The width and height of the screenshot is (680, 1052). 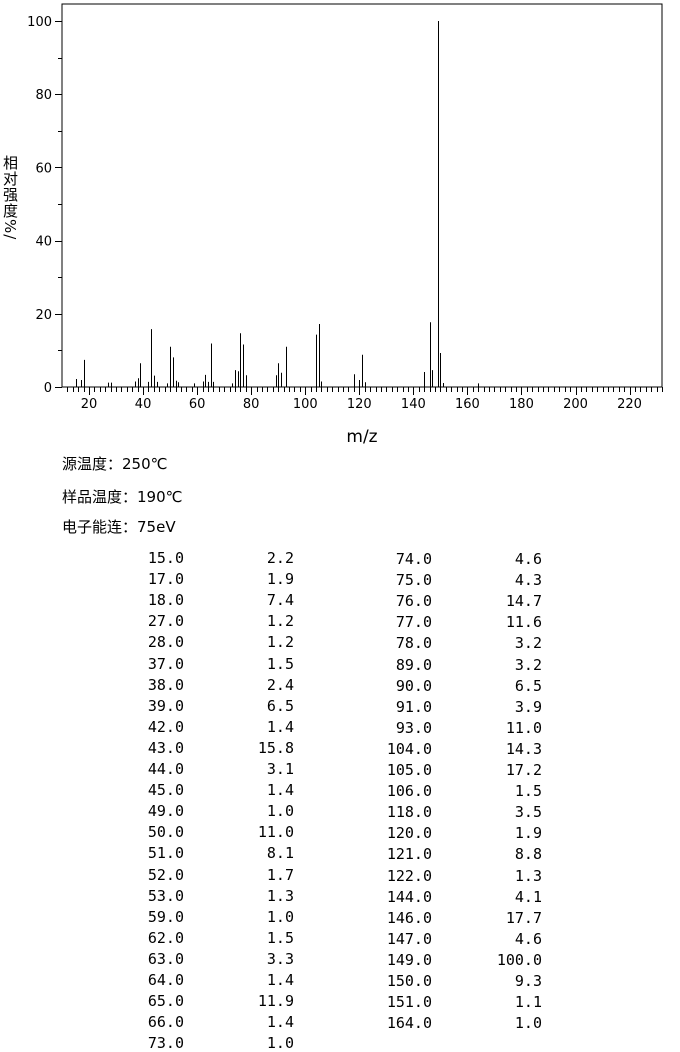 I want to click on mz-value: 122.0, so click(x=409, y=875).